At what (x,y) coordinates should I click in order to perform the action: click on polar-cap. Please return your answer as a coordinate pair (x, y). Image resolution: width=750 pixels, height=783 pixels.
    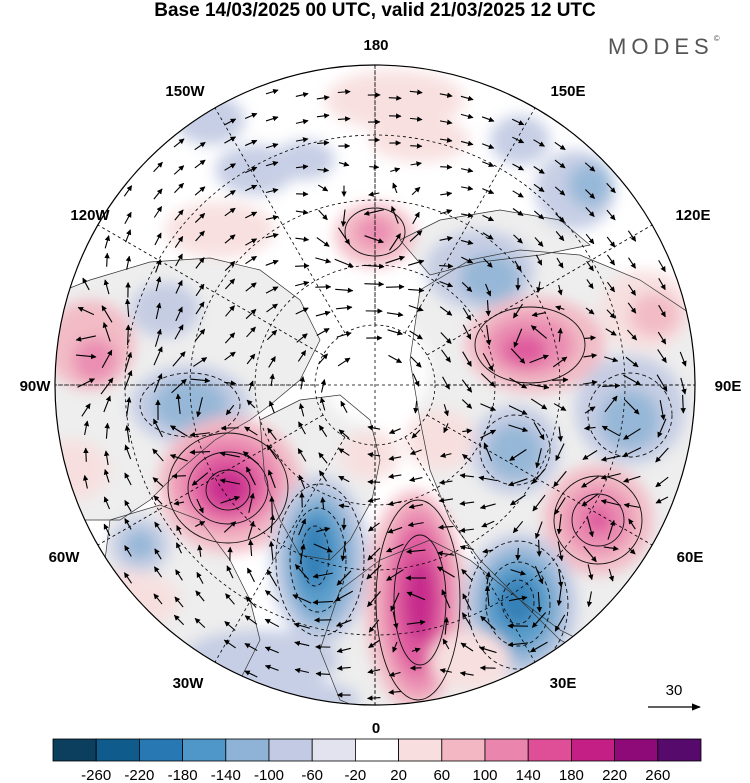
    Looking at the image, I should click on (375, 370).